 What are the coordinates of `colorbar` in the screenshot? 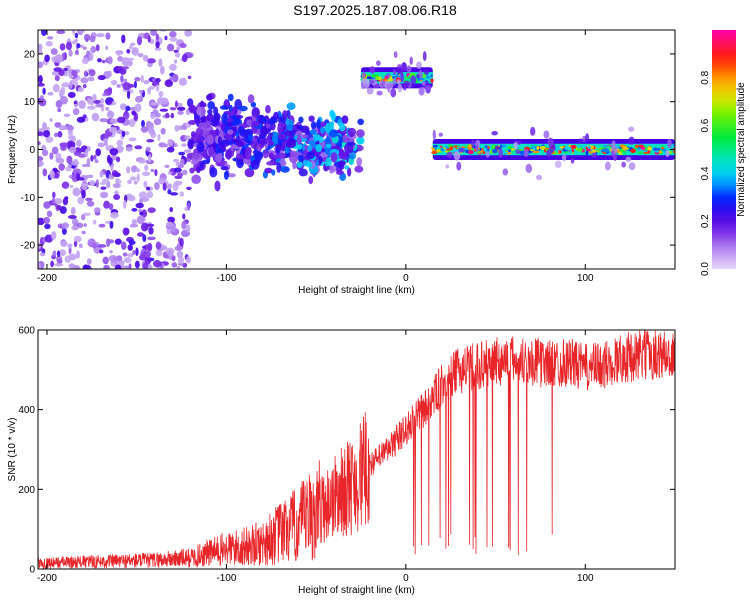 It's located at (724, 149).